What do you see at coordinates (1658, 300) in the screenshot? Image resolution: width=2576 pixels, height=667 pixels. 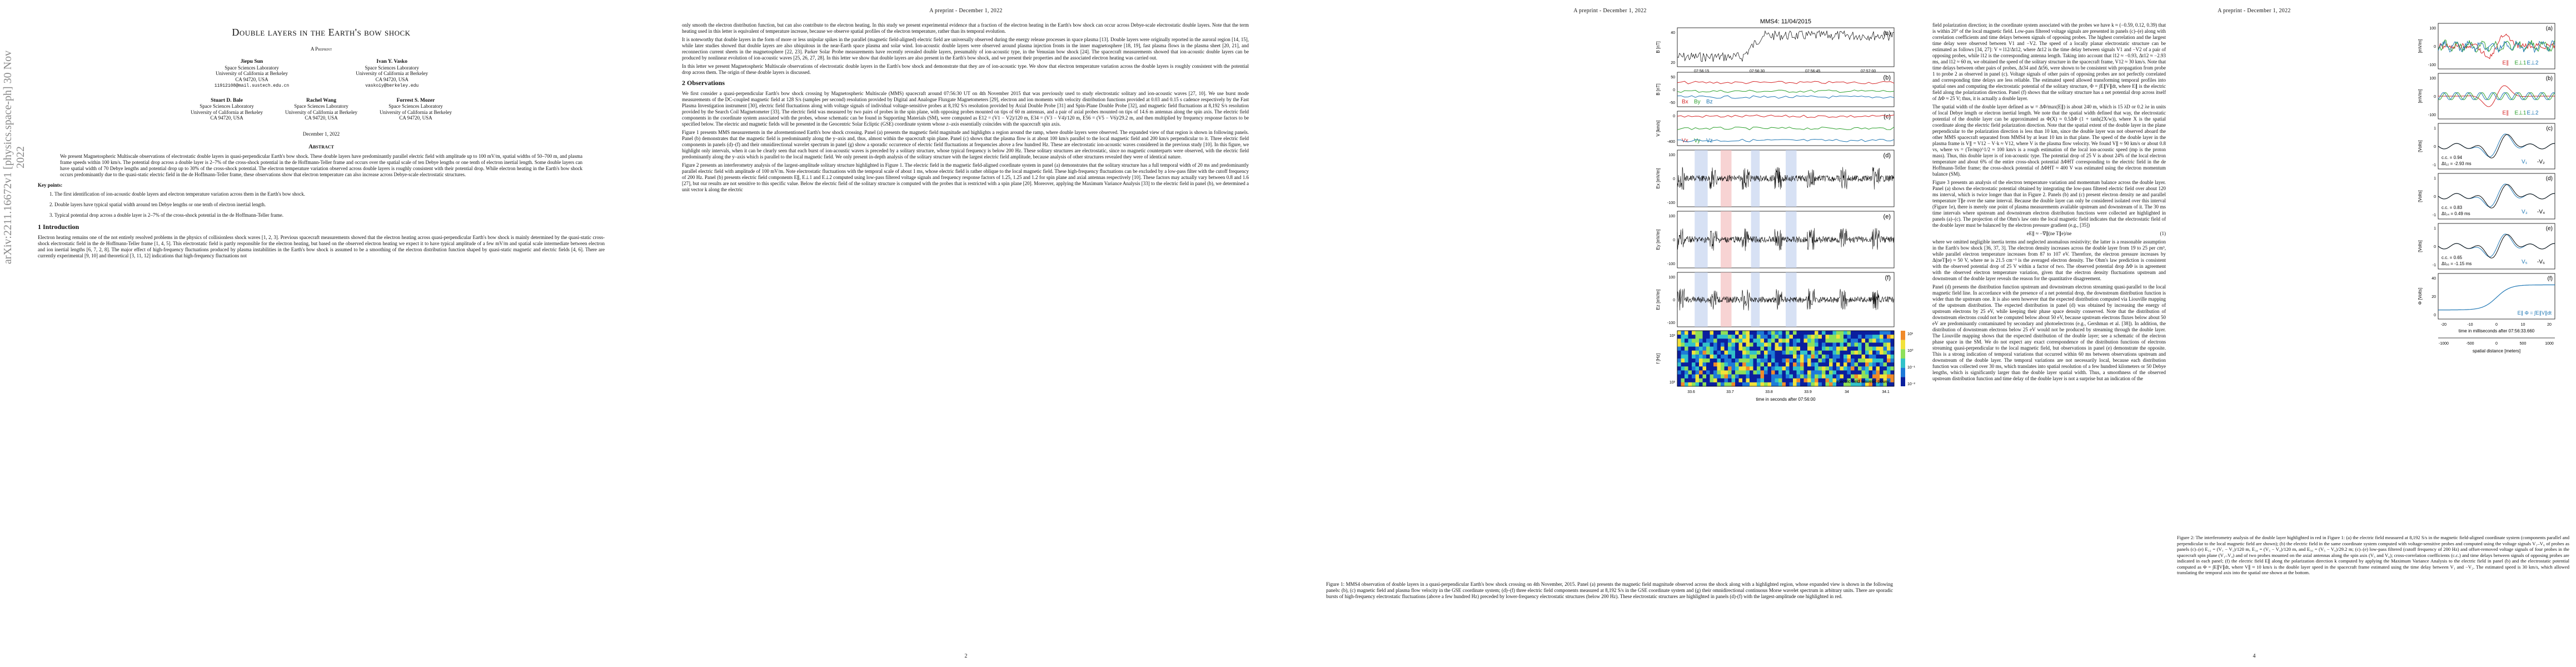 I see `axis-label: Ez [mV/m]` at bounding box center [1658, 300].